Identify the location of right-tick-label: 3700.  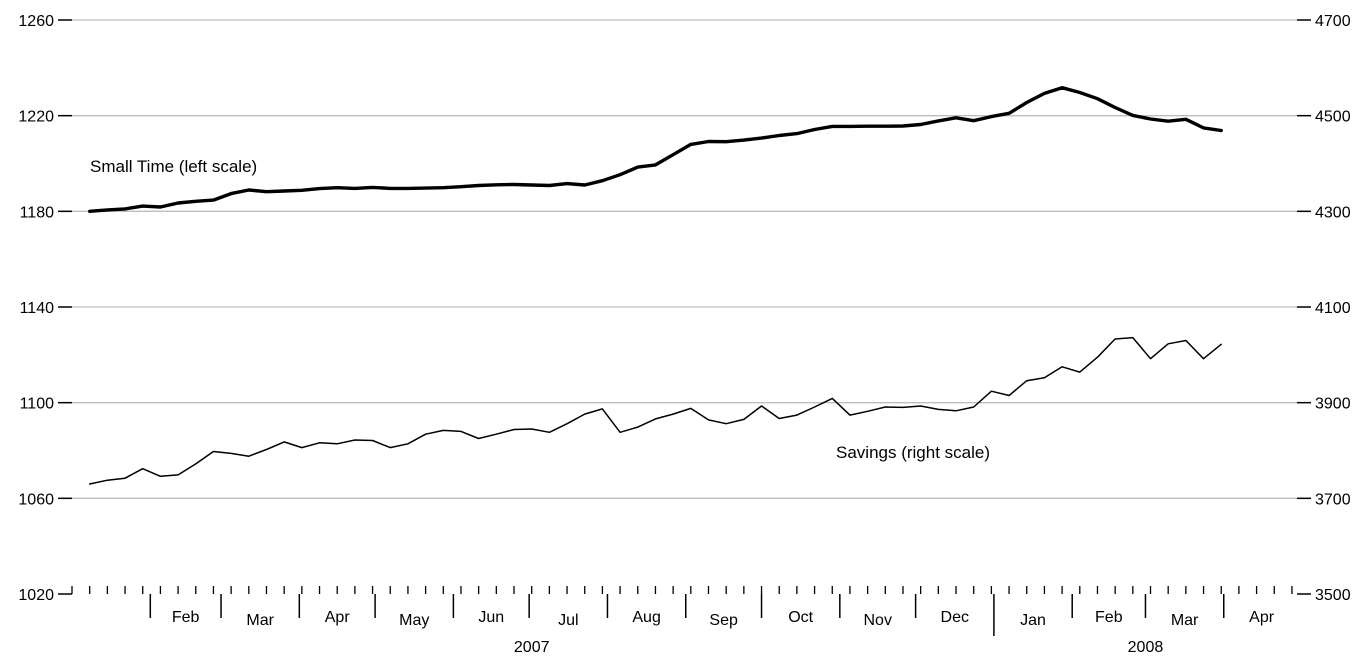
(1333, 499).